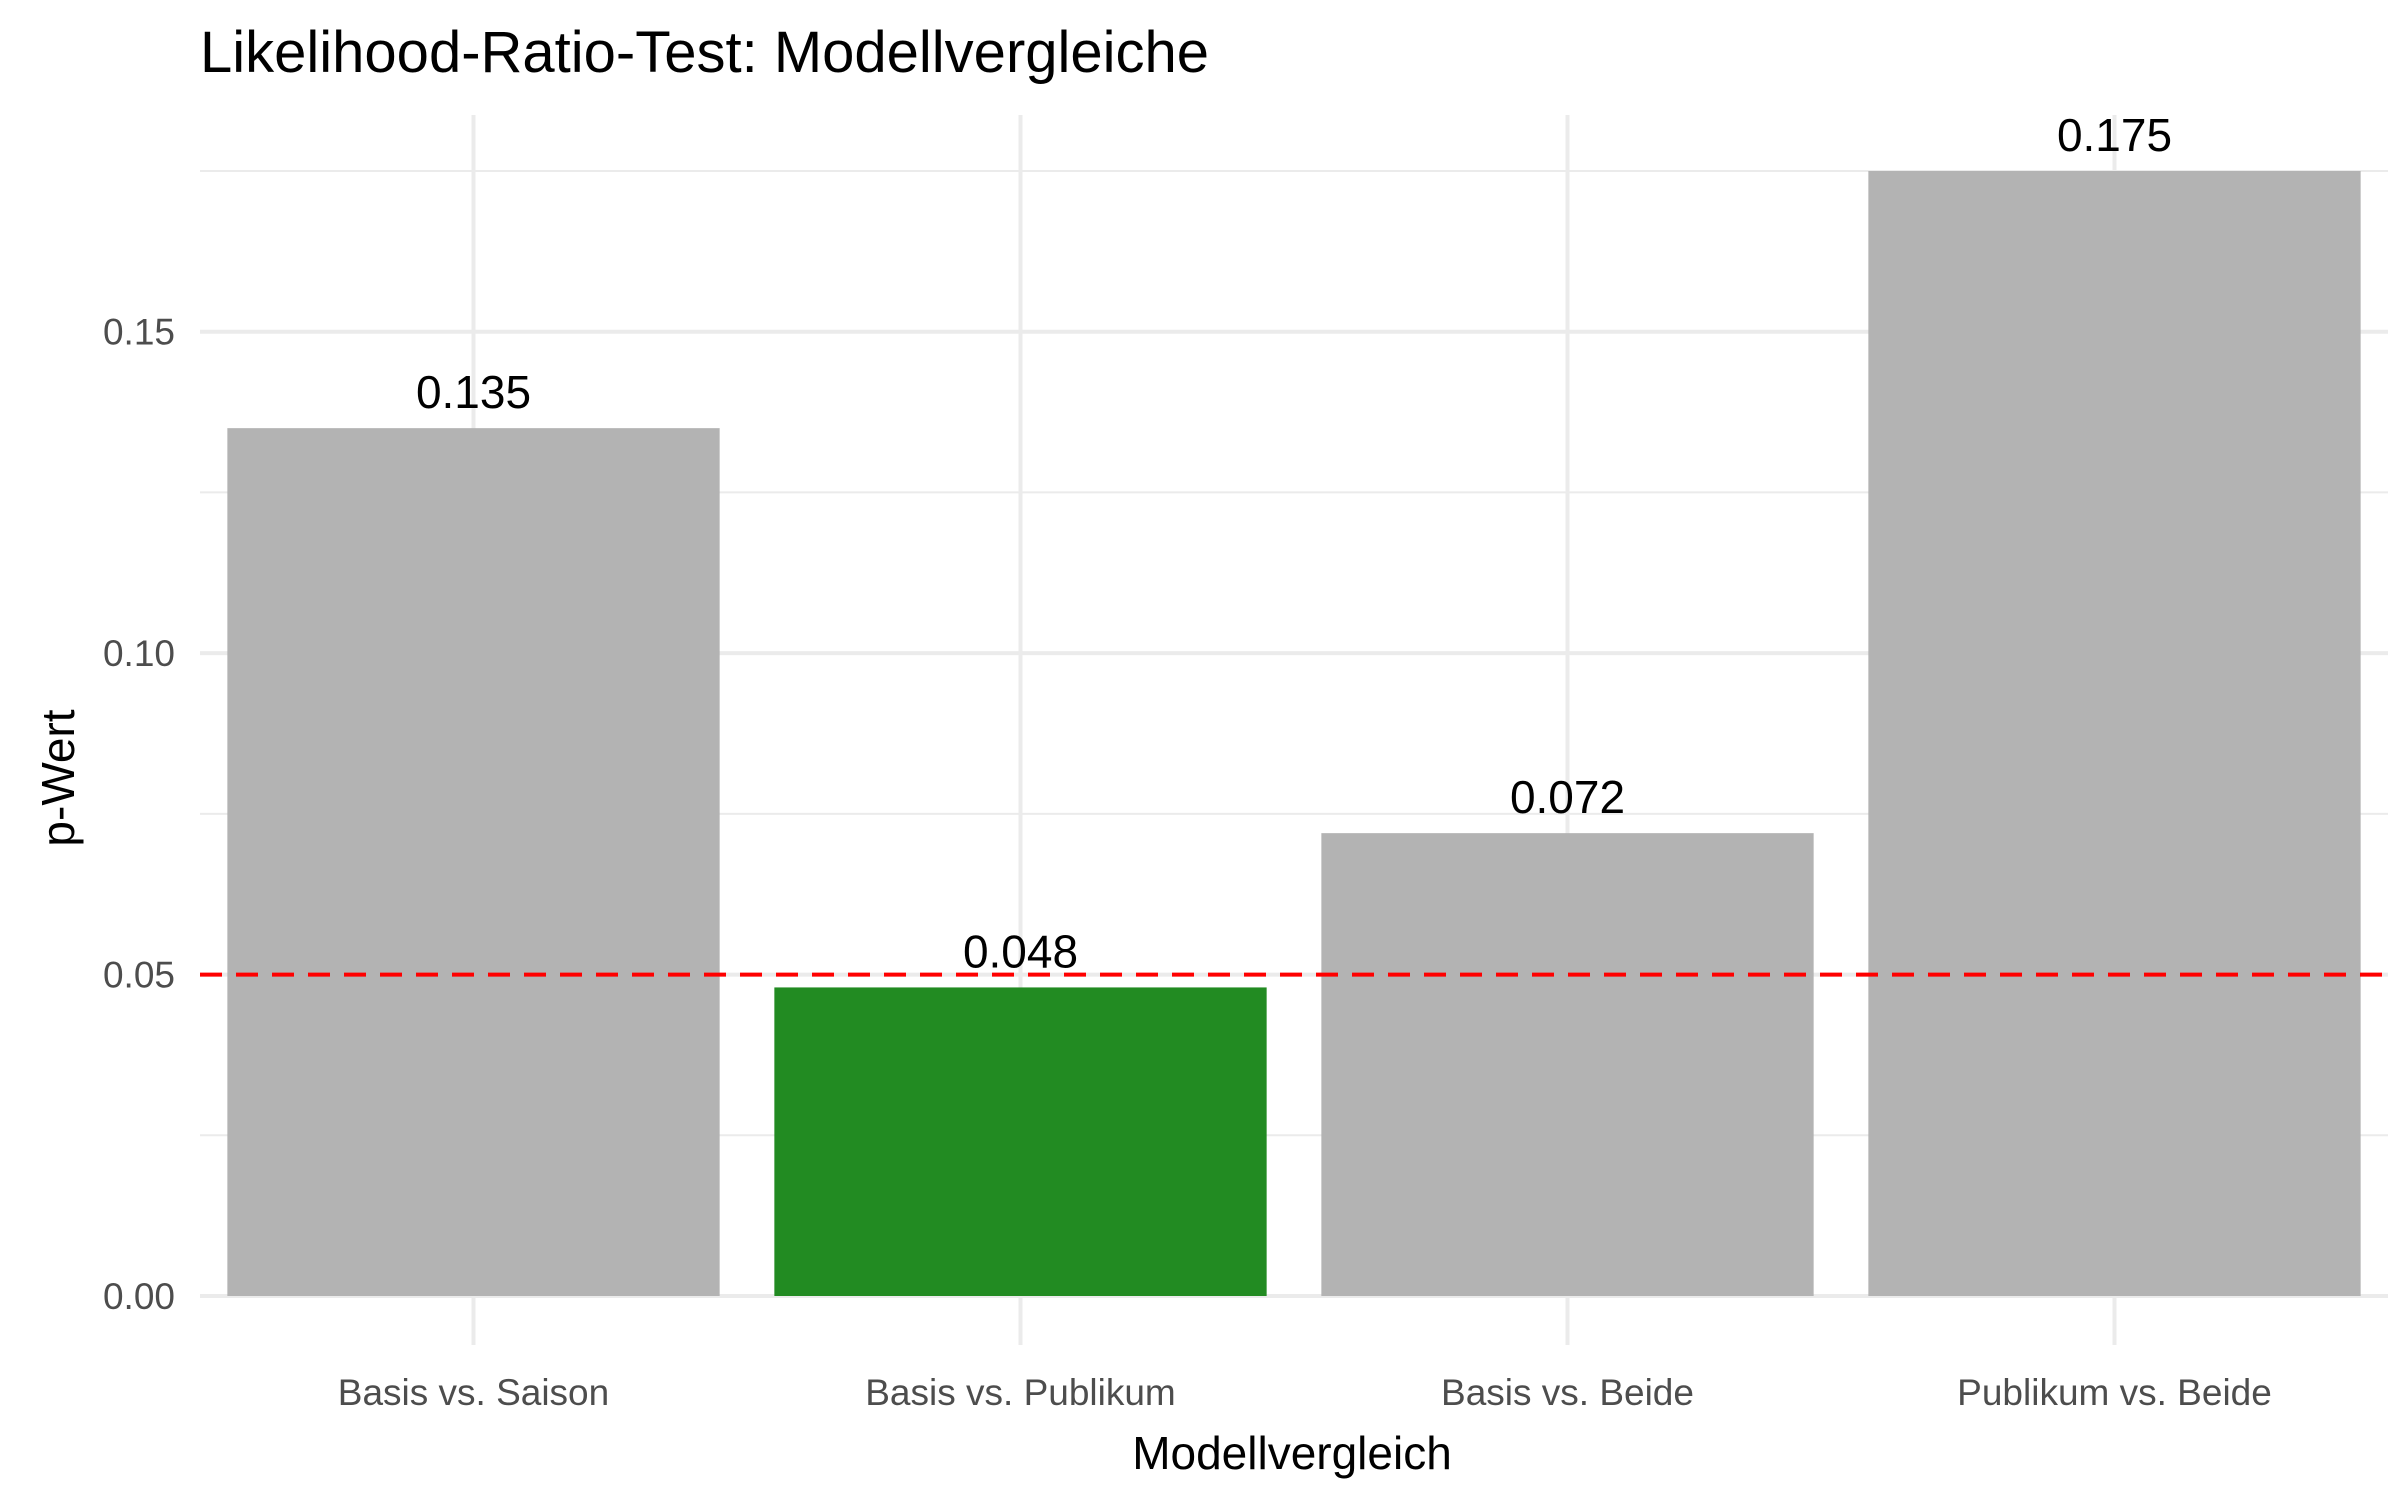 The image size is (2400, 1500). I want to click on y-tick-label: 0.10, so click(139, 653).